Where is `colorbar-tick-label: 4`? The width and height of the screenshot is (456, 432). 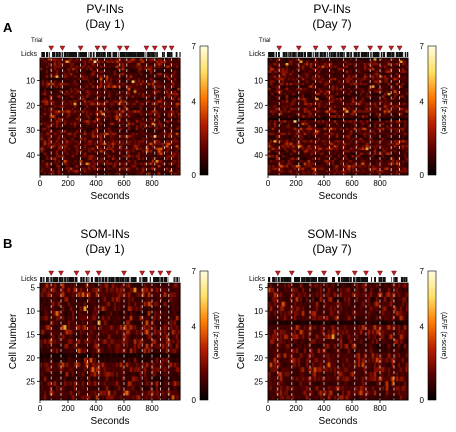 colorbar-tick-label: 4 is located at coordinates (194, 101).